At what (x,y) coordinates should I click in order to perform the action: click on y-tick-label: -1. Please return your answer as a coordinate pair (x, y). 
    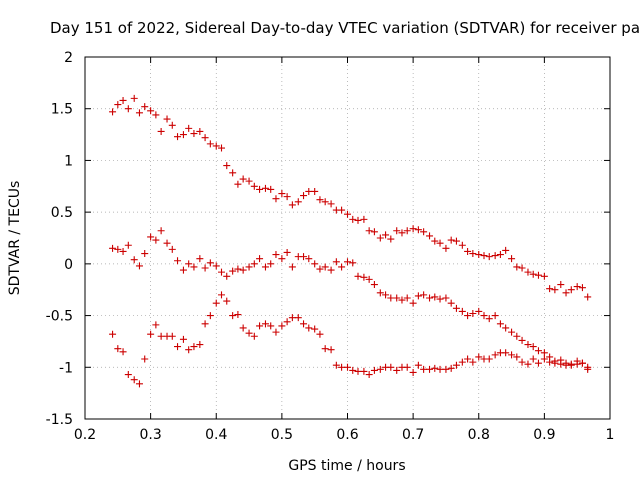
    Looking at the image, I should click on (66, 368).